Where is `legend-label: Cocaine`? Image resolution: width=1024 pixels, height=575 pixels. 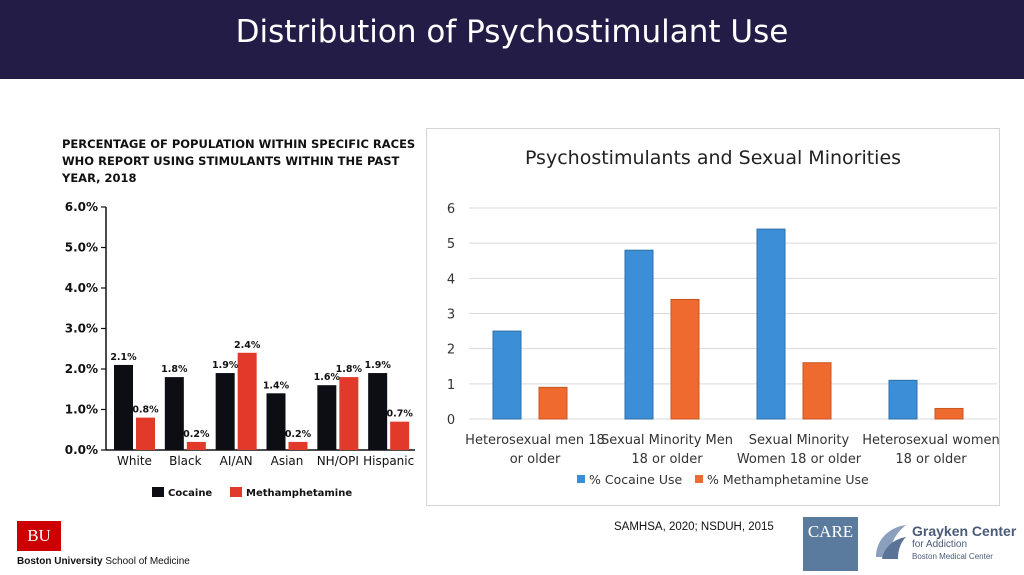 legend-label: Cocaine is located at coordinates (190, 493).